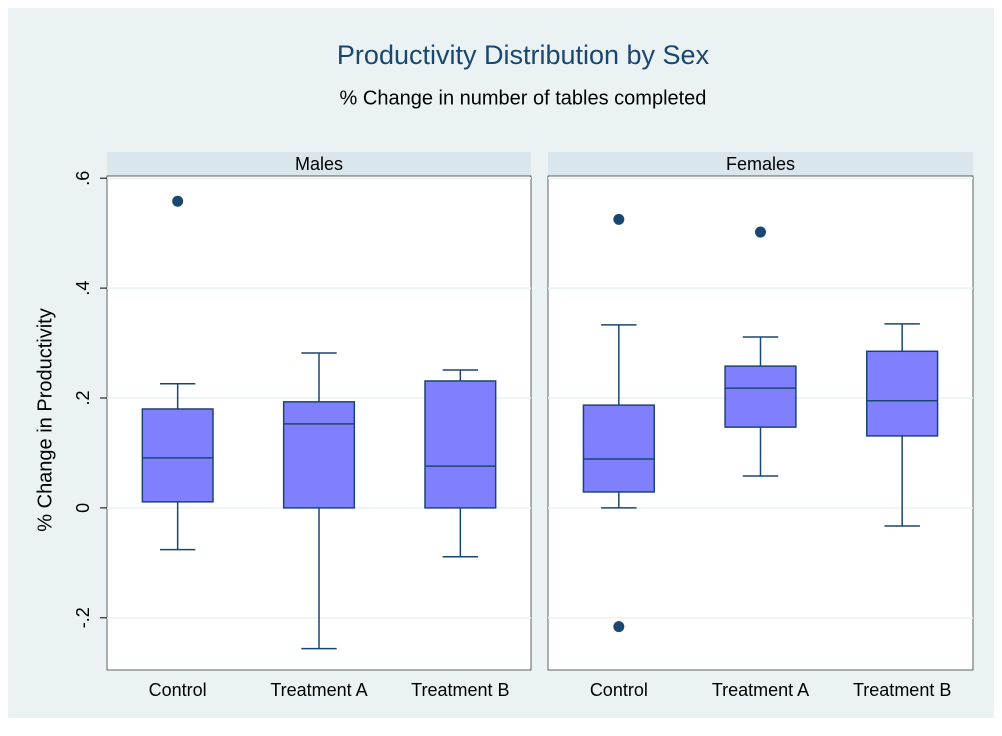  What do you see at coordinates (83, 178) in the screenshot?
I see `y-tick-label: .6` at bounding box center [83, 178].